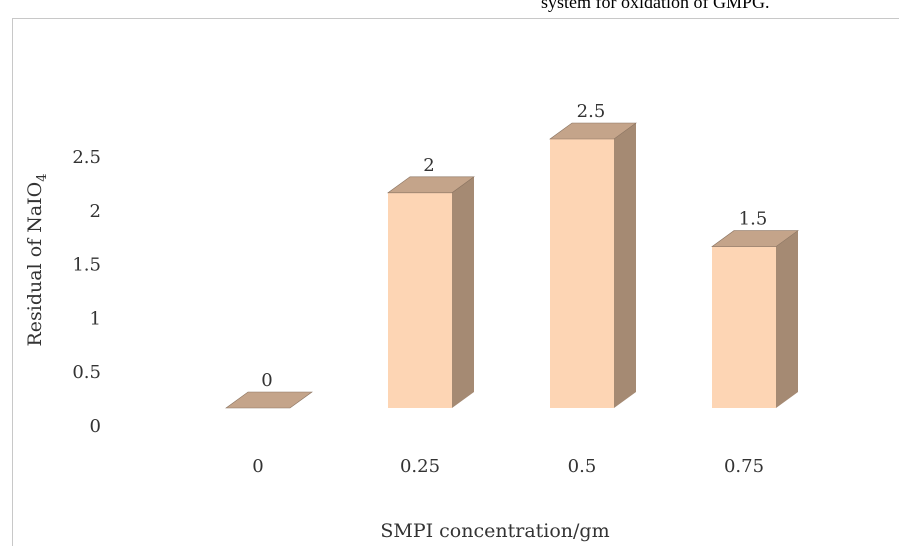  Describe the element at coordinates (655, 6) in the screenshot. I see `figure-caption: system for oxidation of GMPG.` at that location.